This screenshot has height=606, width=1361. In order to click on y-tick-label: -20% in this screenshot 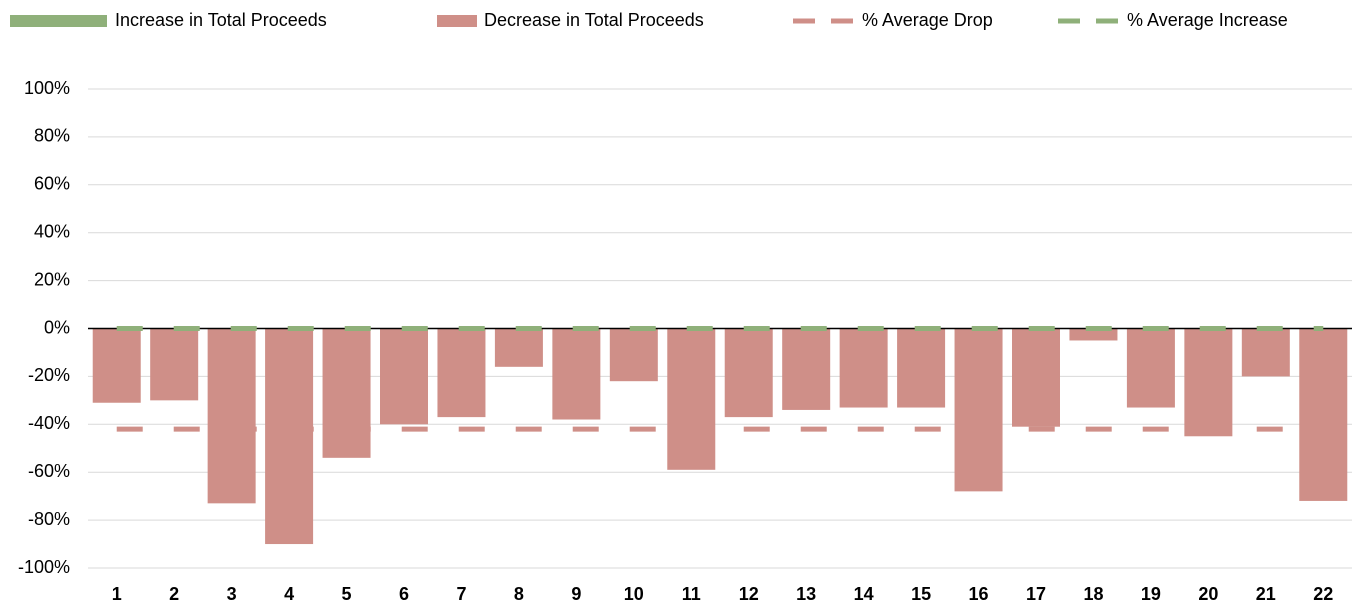, I will do `click(49, 375)`.